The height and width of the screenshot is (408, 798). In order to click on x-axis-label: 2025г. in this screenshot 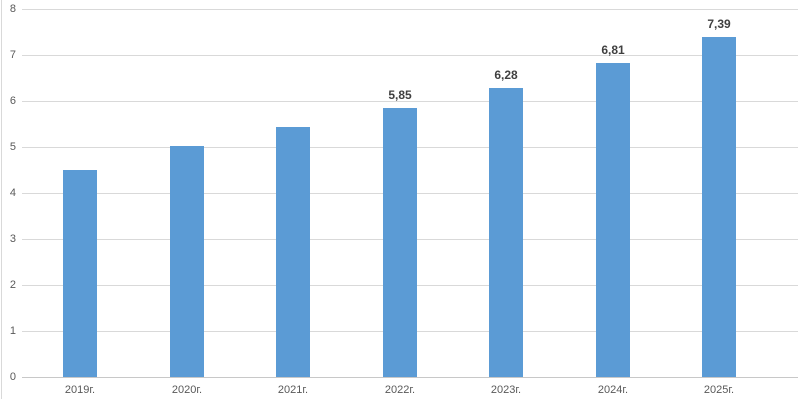, I will do `click(719, 390)`.